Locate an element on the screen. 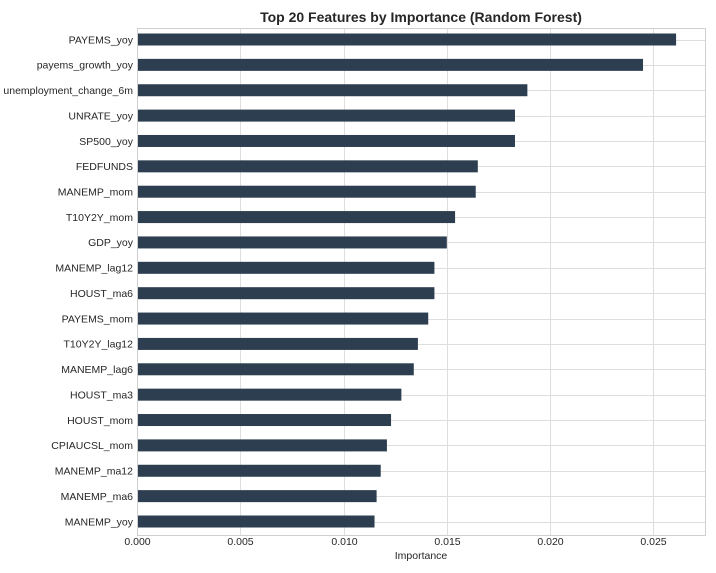 Image resolution: width=716 pixels, height=573 pixels. bar-manemp-lag6 is located at coordinates (275, 369).